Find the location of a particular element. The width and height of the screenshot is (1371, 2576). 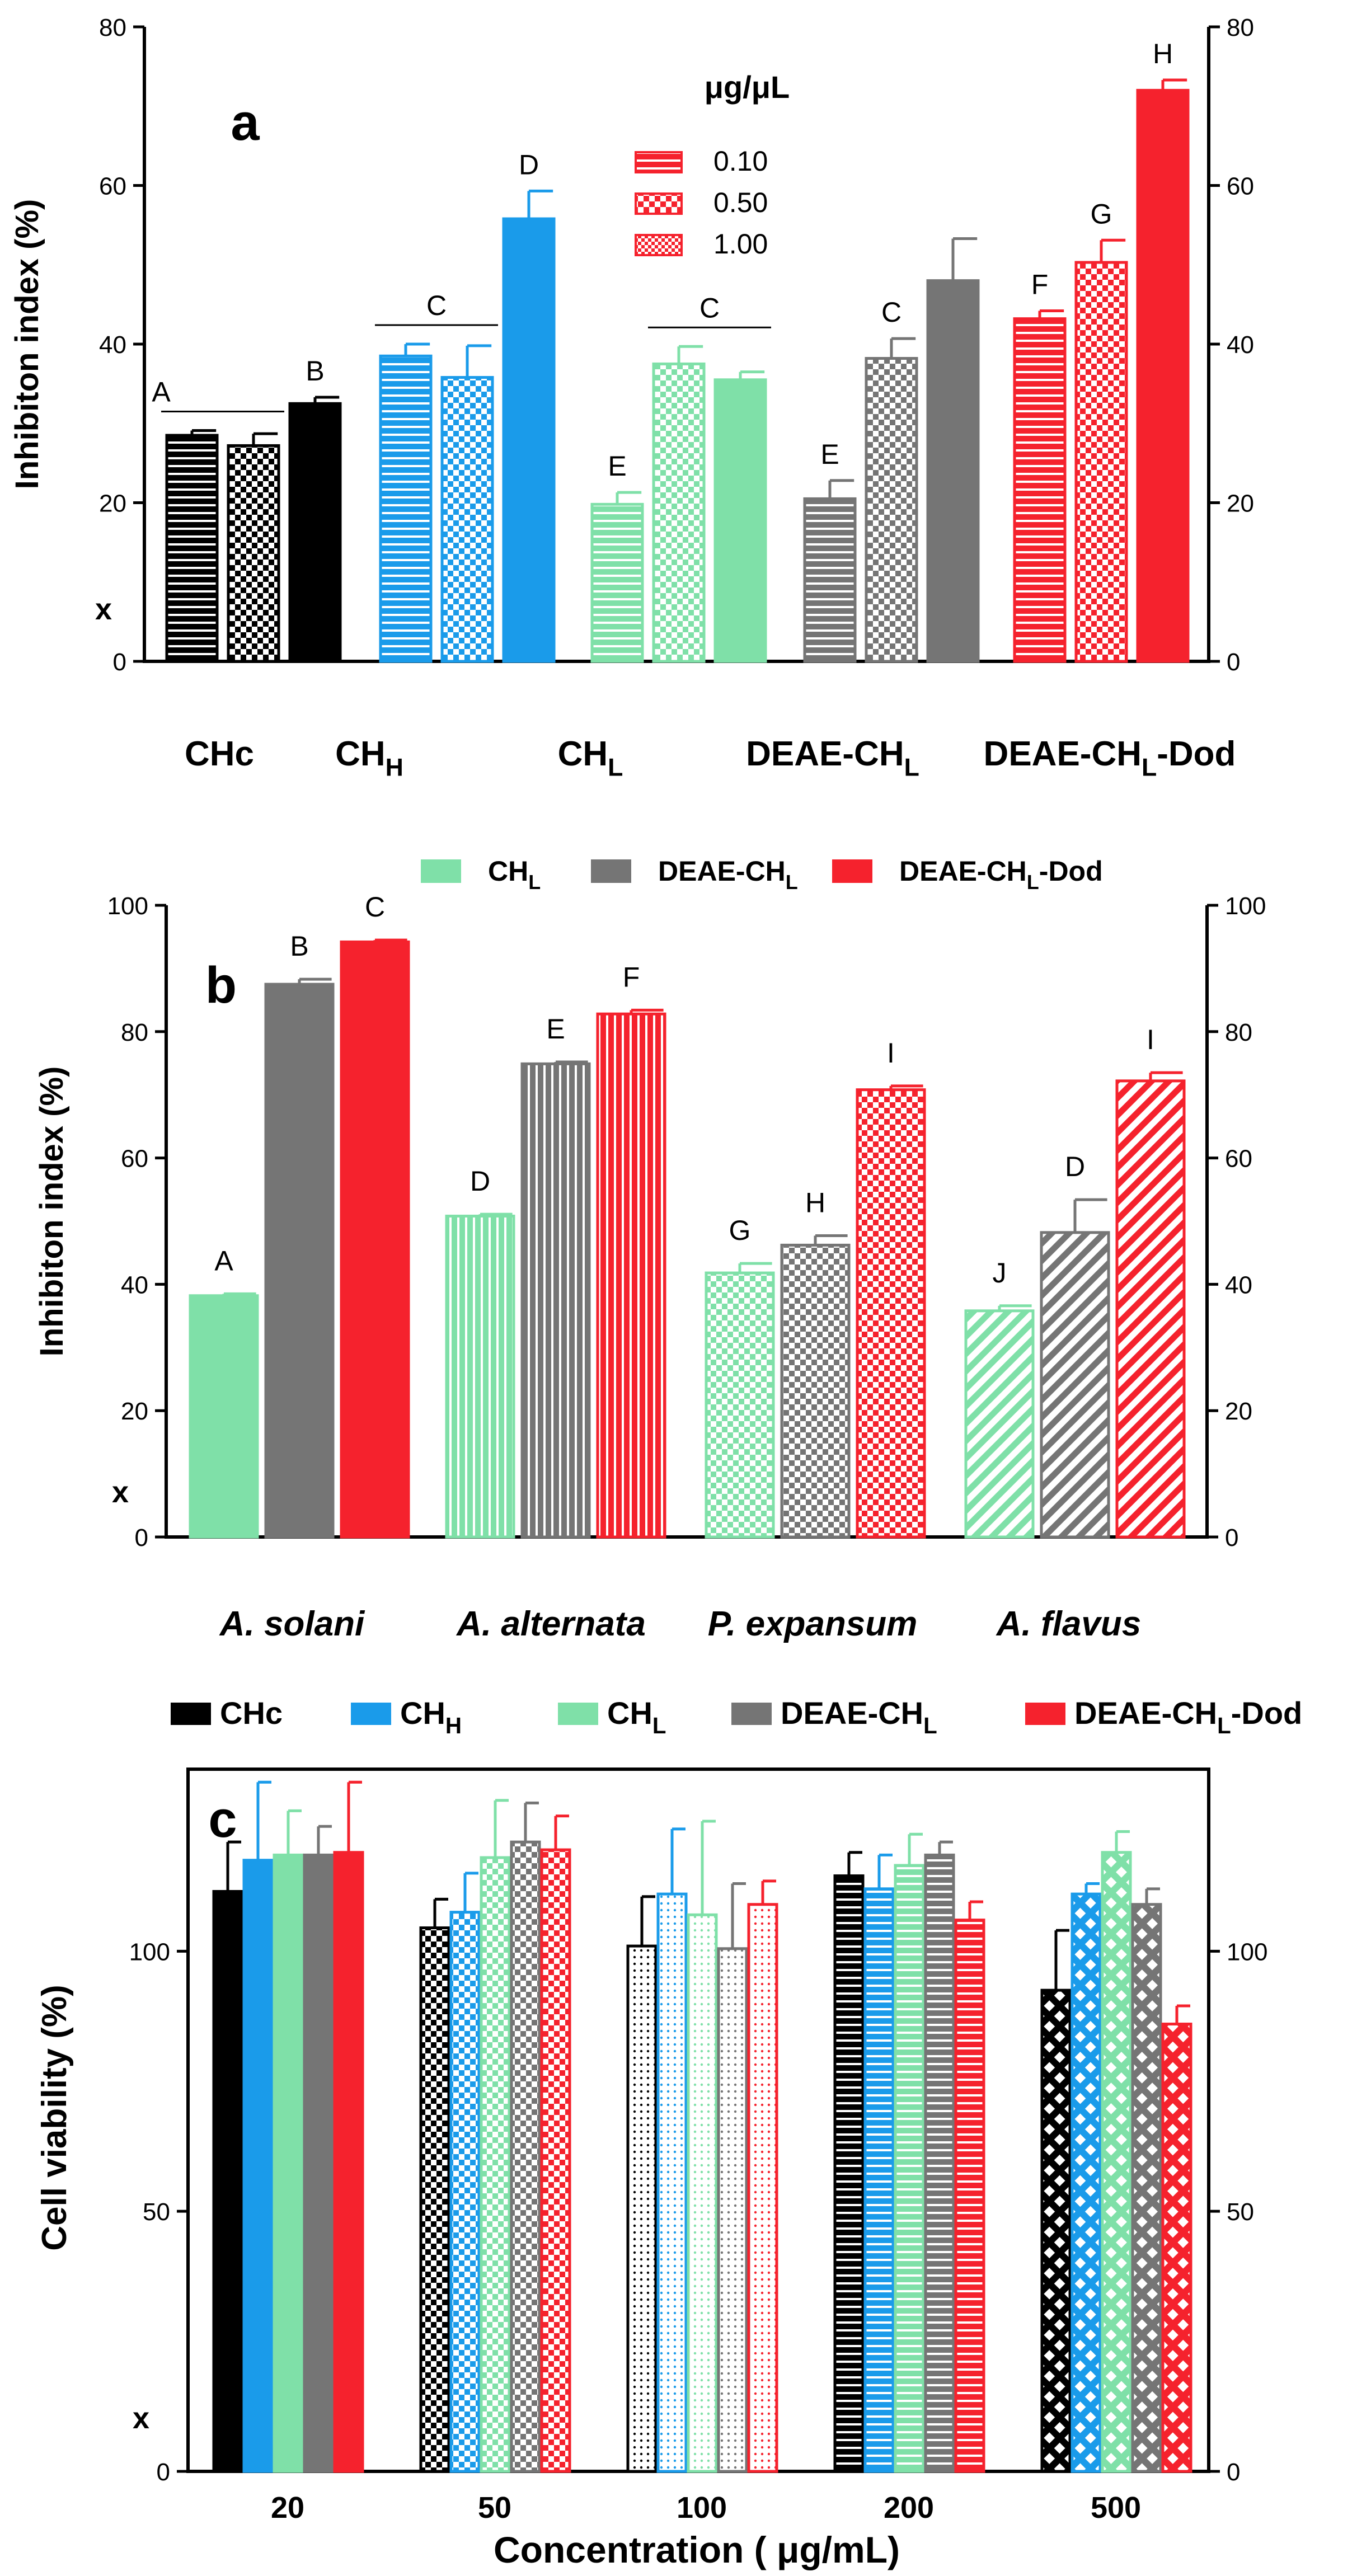

legend-label: CHH is located at coordinates (431, 1716).